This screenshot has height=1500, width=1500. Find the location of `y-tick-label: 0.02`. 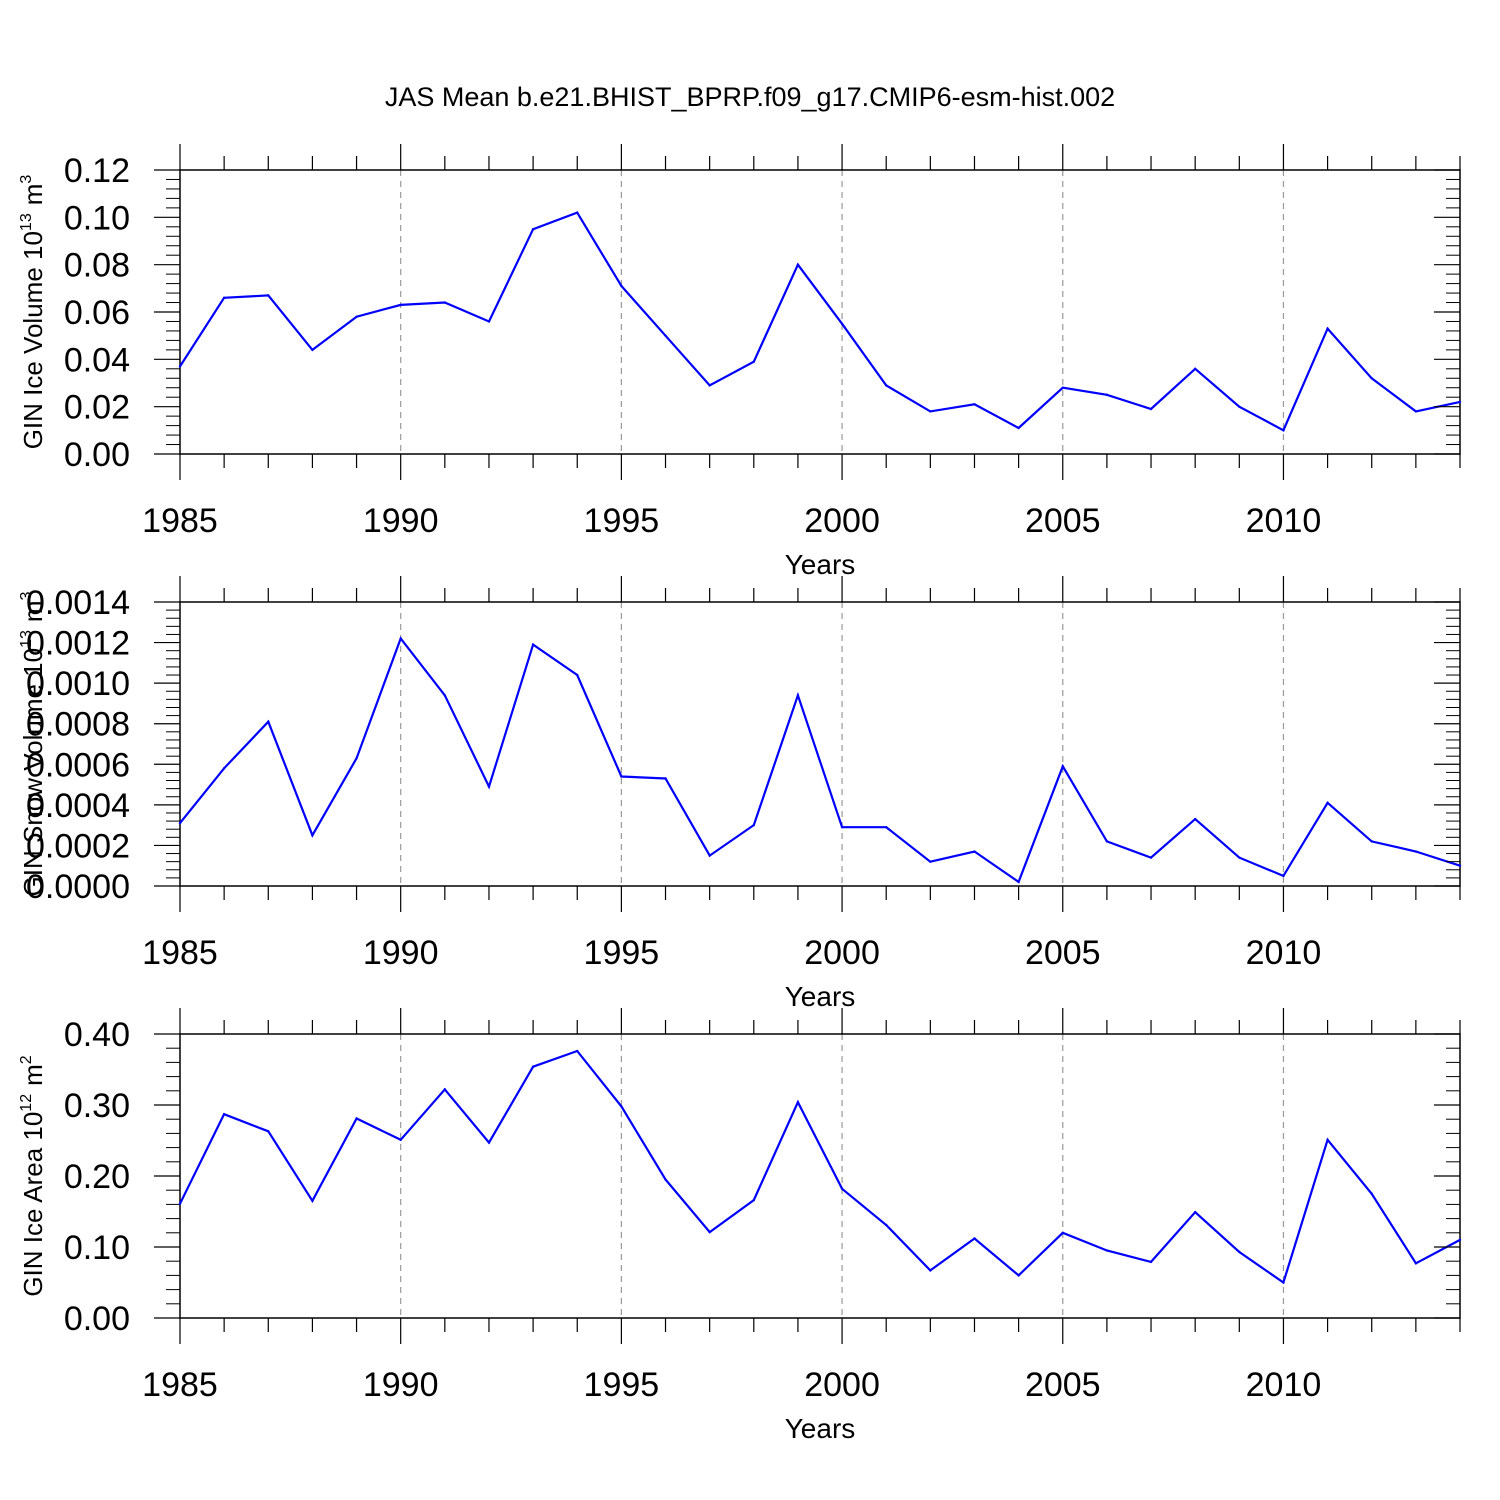

y-tick-label: 0.02 is located at coordinates (97, 408).